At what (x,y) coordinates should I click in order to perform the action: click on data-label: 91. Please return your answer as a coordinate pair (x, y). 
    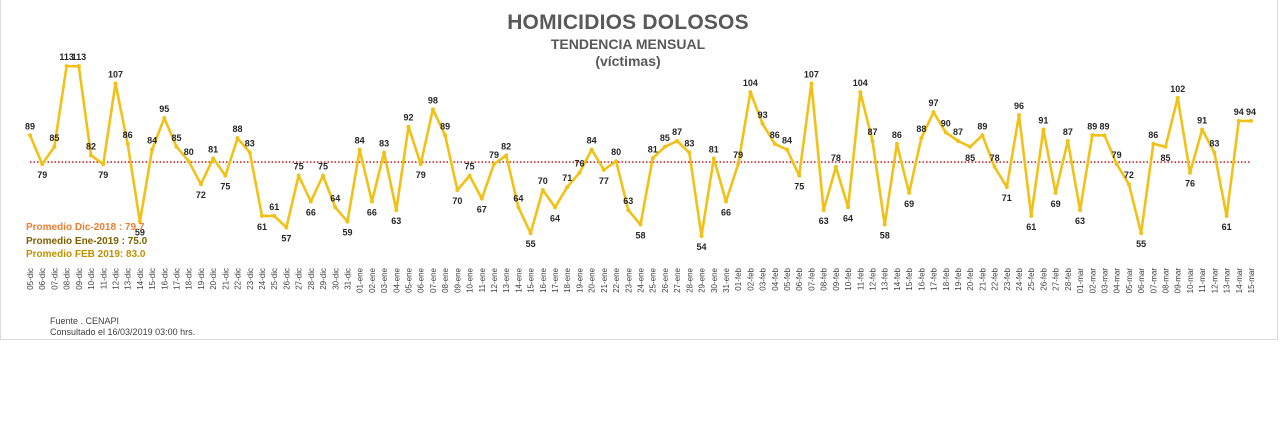
    Looking at the image, I should click on (1202, 121).